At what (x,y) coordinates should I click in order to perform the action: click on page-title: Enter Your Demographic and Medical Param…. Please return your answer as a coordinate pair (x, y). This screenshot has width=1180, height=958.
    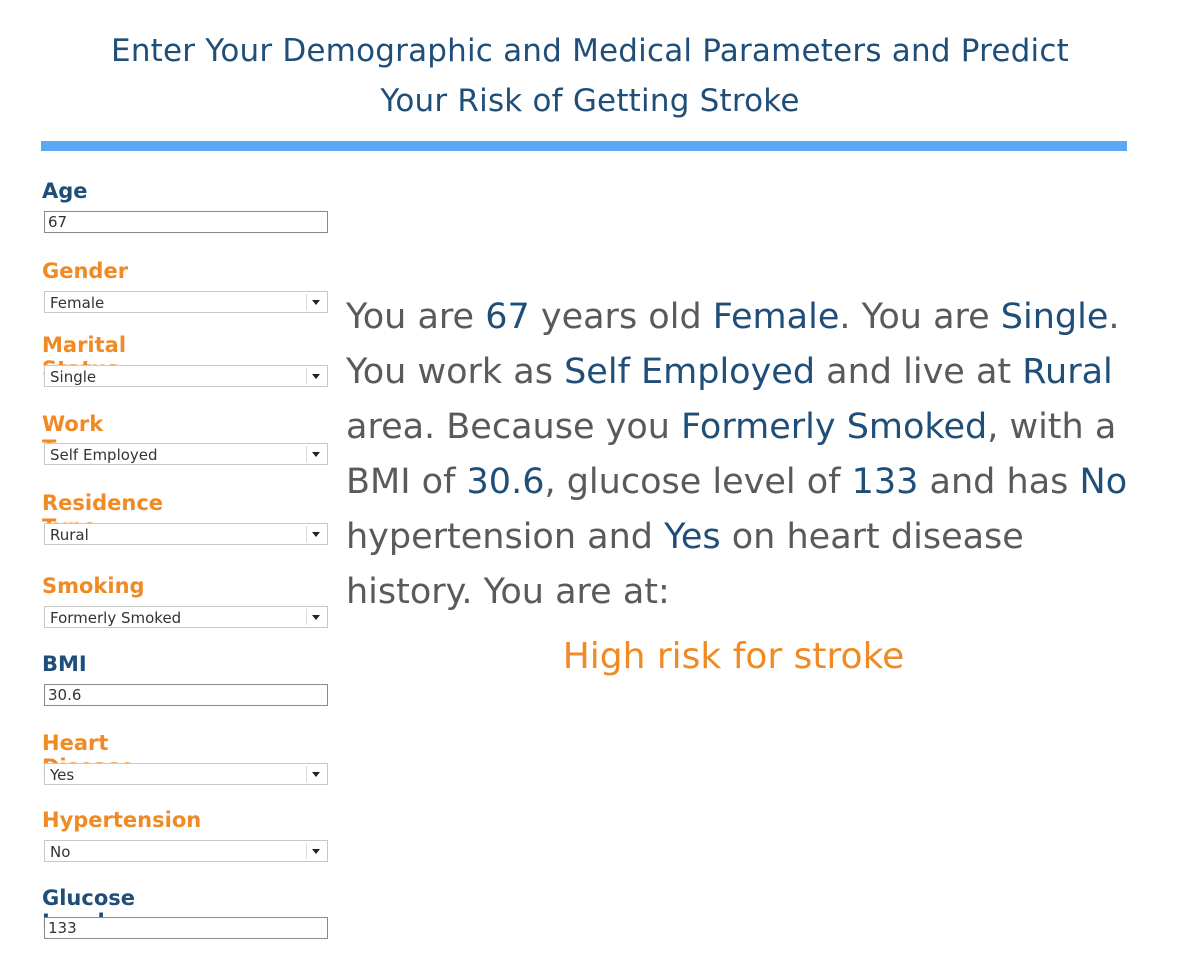
    Looking at the image, I should click on (590, 76).